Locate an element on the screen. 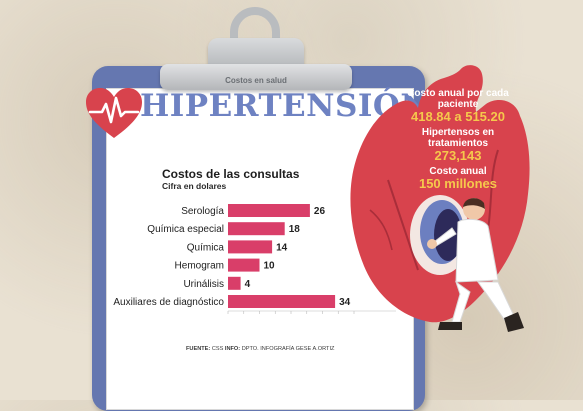 Image resolution: width=583 pixels, height=411 pixels. stat-label: Costo anual por cada paciente is located at coordinates (458, 99).